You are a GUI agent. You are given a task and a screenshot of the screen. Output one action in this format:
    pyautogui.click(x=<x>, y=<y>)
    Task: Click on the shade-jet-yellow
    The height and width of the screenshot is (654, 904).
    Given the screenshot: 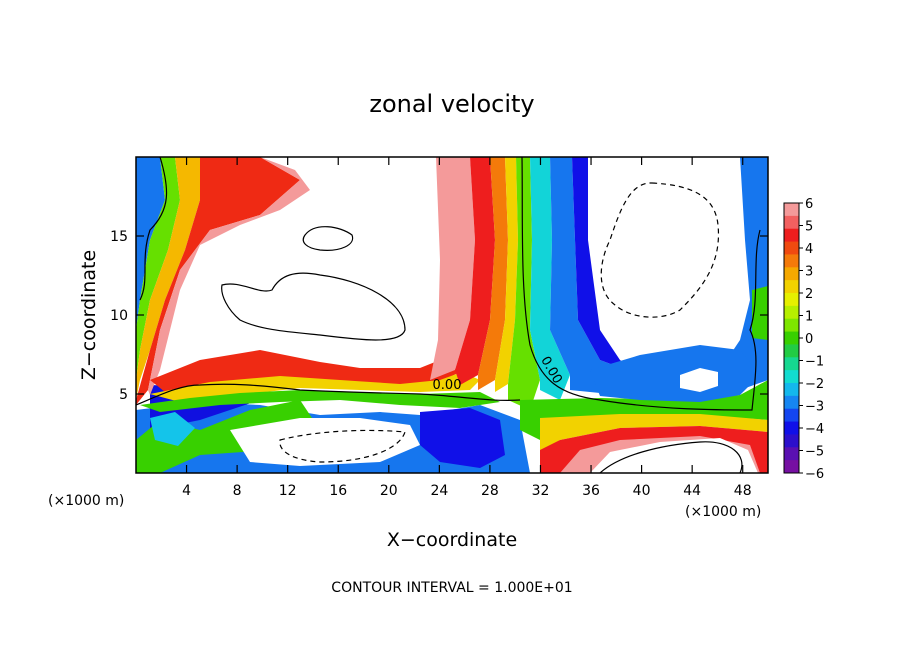 What is the action you would take?
    pyautogui.click(x=506, y=274)
    